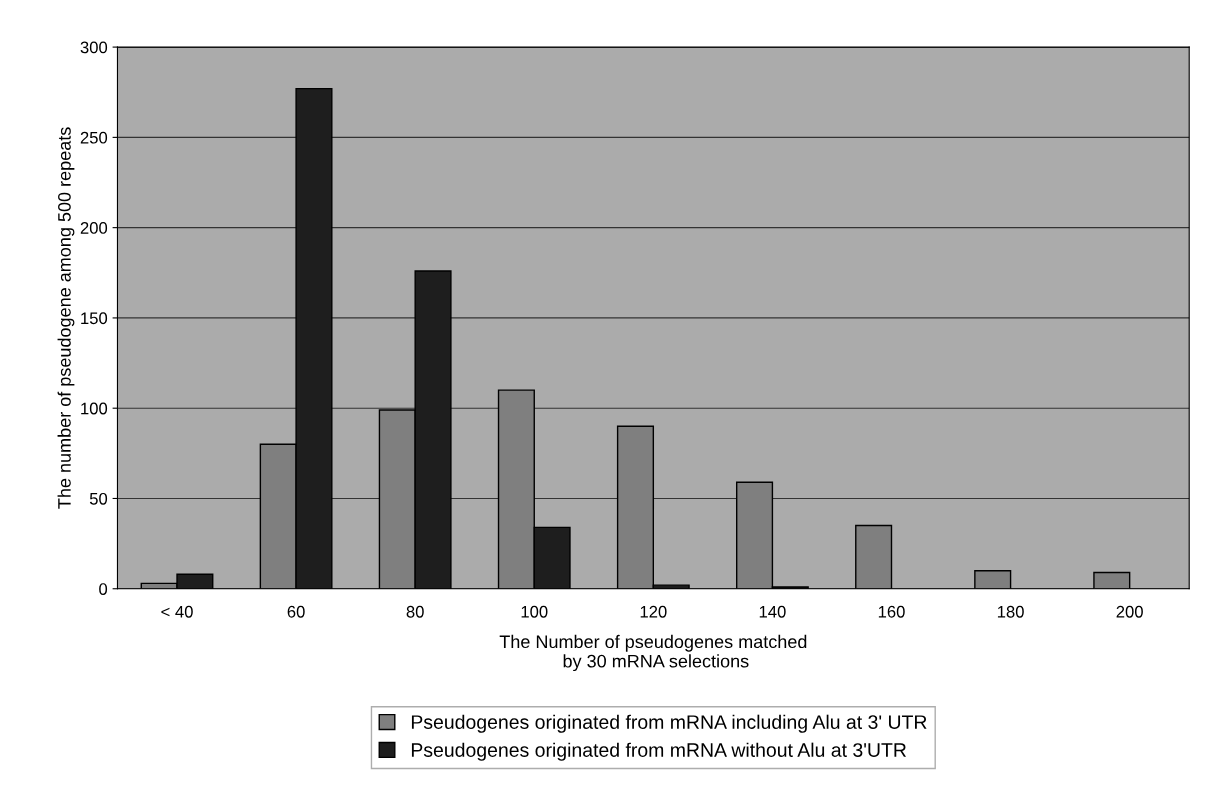  What do you see at coordinates (177, 611) in the screenshot?
I see `x-tick-label: < 40` at bounding box center [177, 611].